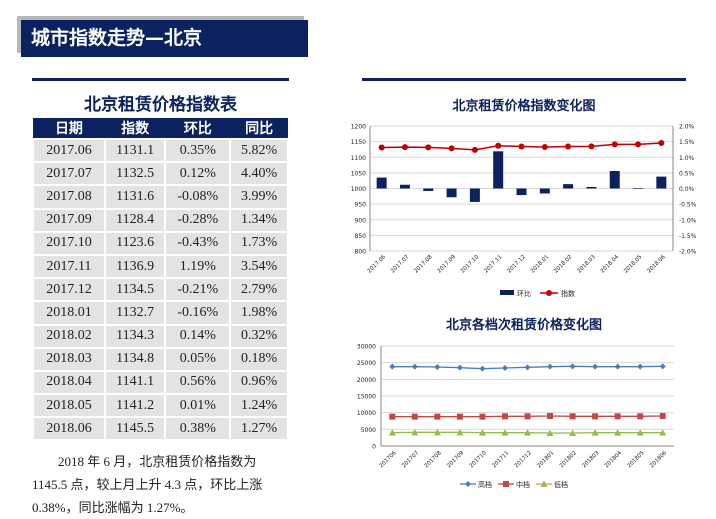  Describe the element at coordinates (198, 128) in the screenshot. I see `column-header: 环比` at that location.